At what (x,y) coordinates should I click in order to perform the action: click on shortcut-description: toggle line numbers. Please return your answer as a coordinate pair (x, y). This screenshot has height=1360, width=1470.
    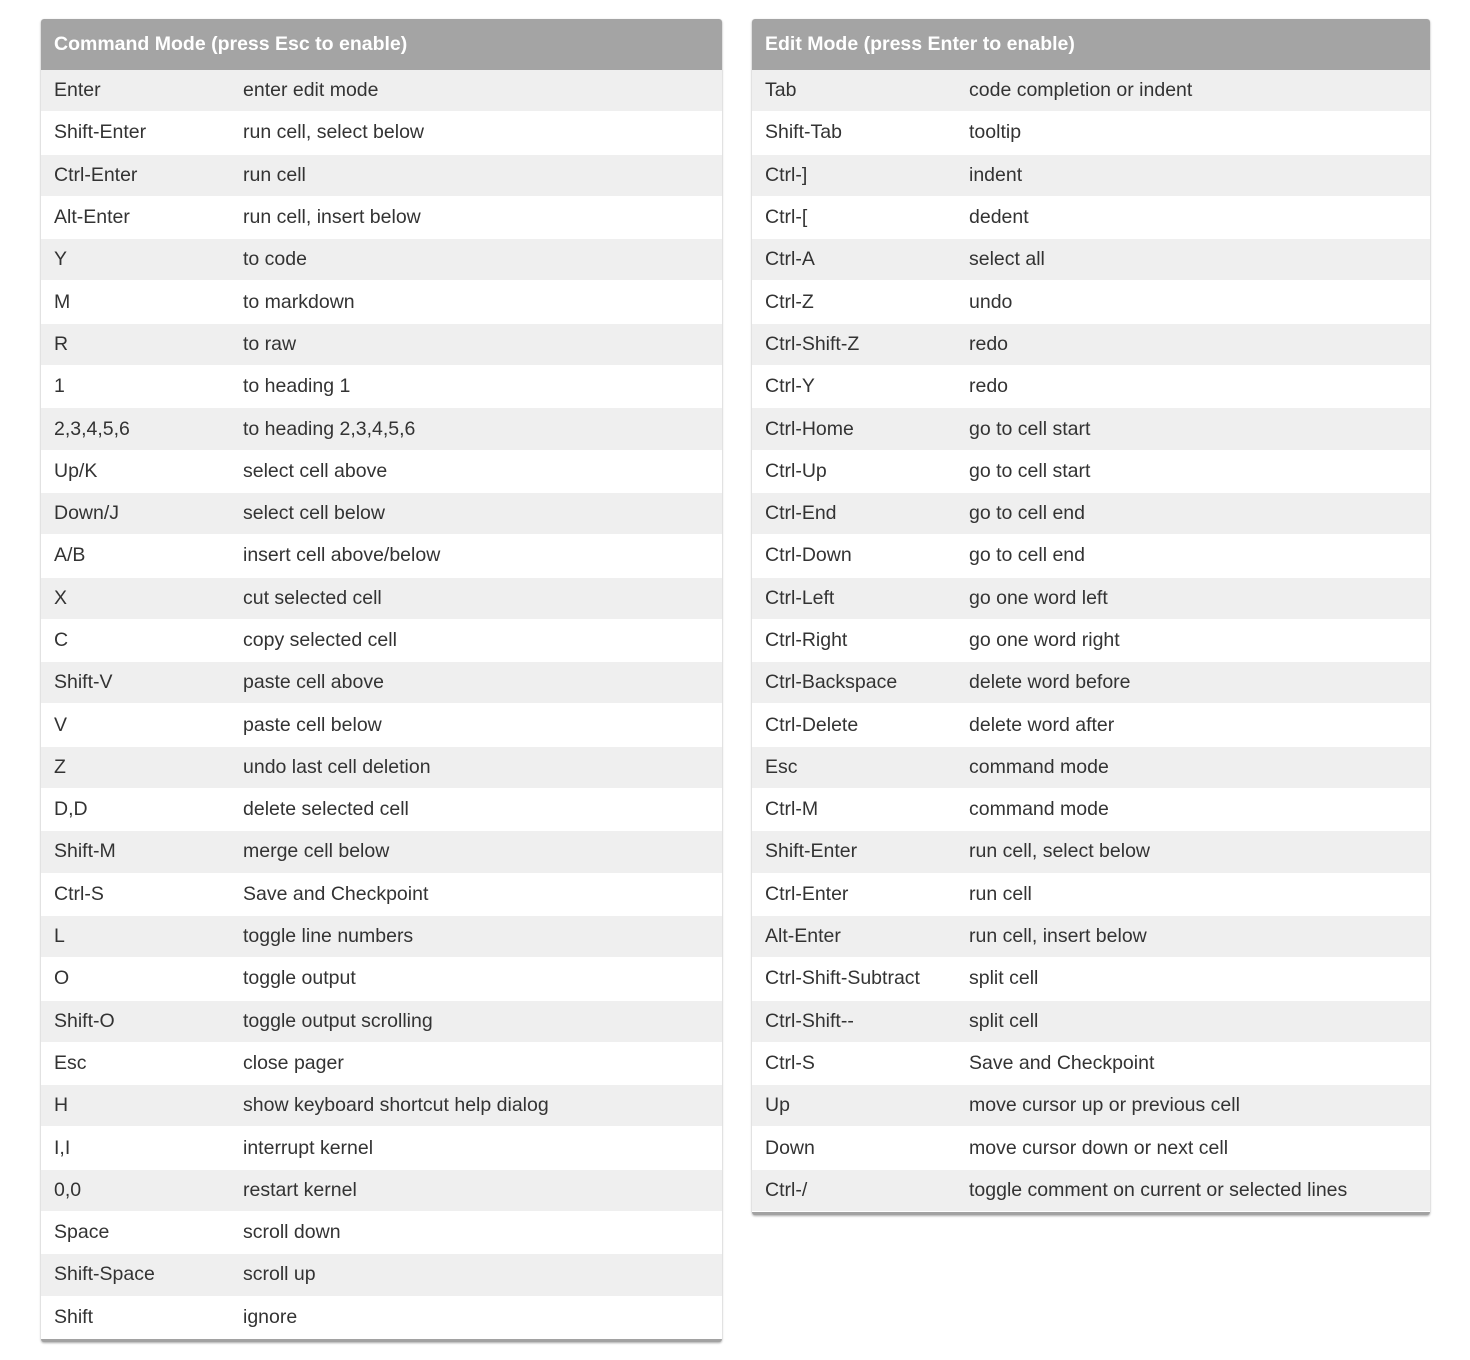
    Looking at the image, I should click on (328, 936).